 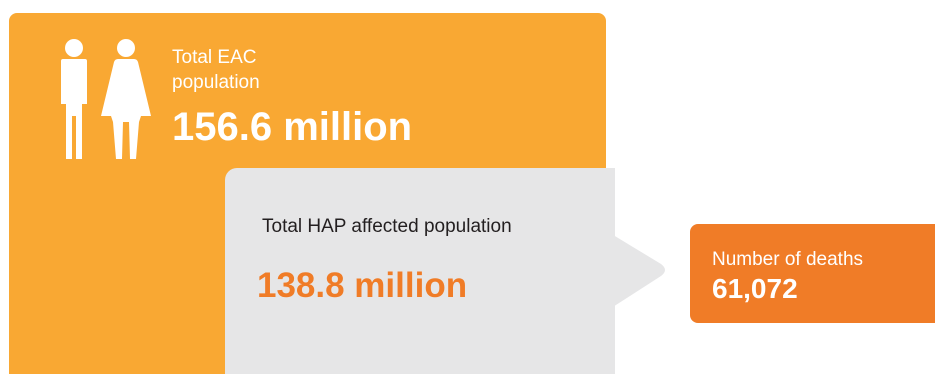 I want to click on woman-head, so click(x=126, y=48).